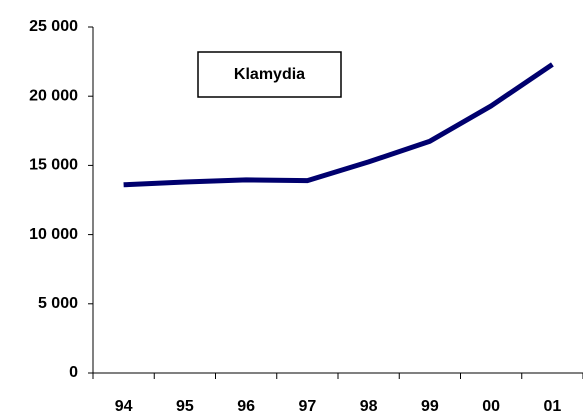  I want to click on x-tick-label: 95, so click(185, 406).